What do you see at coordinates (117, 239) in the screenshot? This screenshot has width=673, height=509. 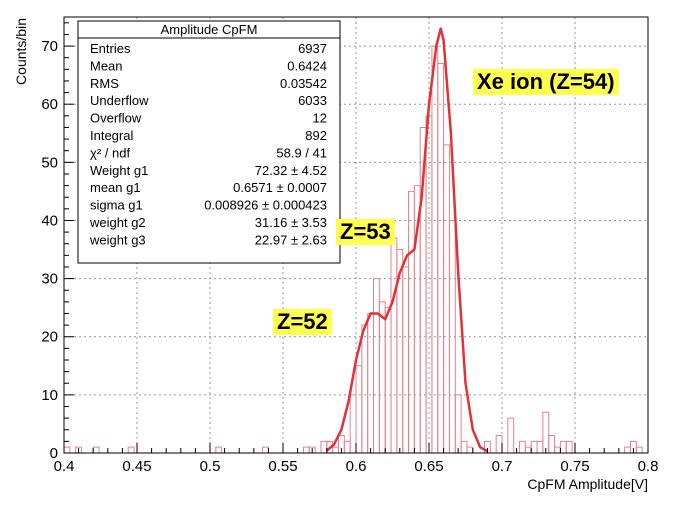 I see `stats-row-label: weight g3` at bounding box center [117, 239].